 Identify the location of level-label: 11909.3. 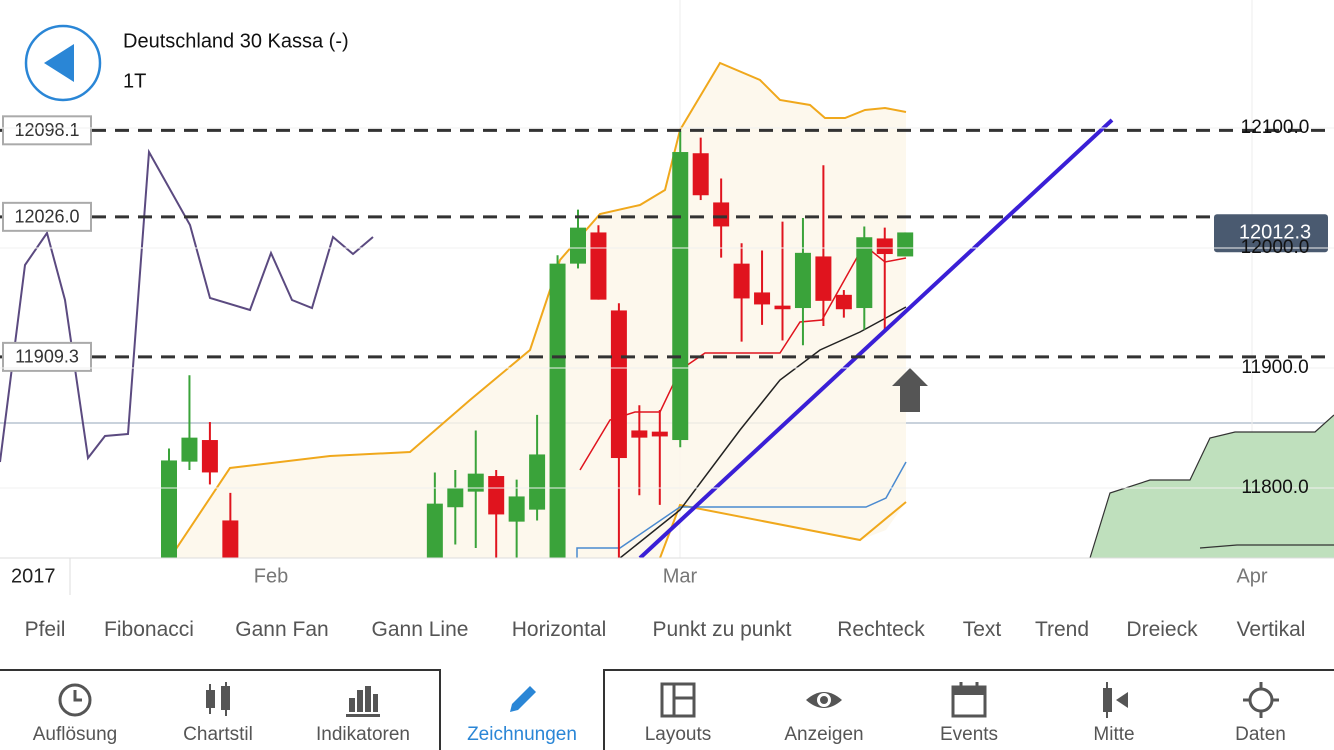
(47, 357).